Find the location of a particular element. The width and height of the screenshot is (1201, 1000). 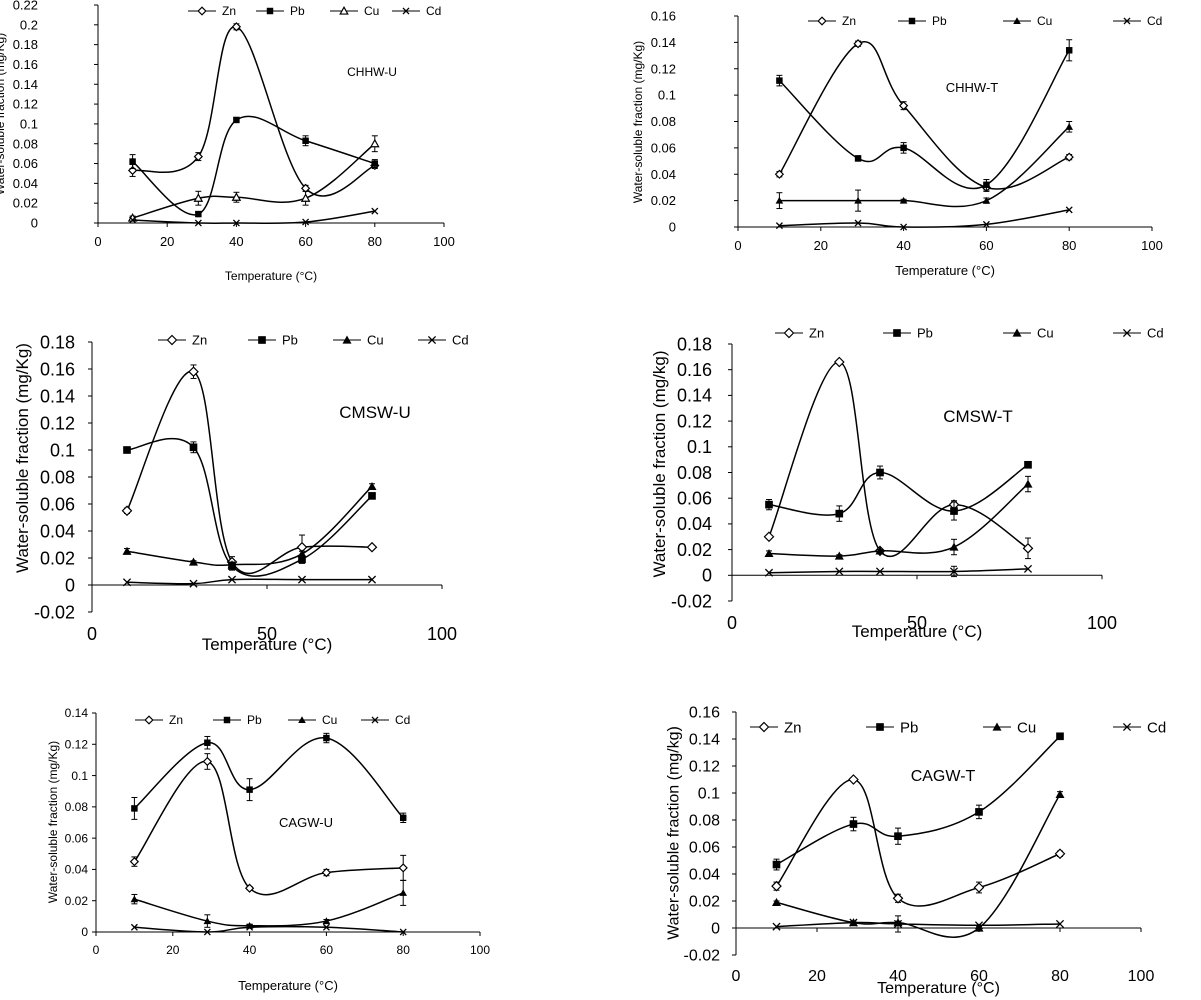

y-tick-label: 0.02 is located at coordinates (77, 901).